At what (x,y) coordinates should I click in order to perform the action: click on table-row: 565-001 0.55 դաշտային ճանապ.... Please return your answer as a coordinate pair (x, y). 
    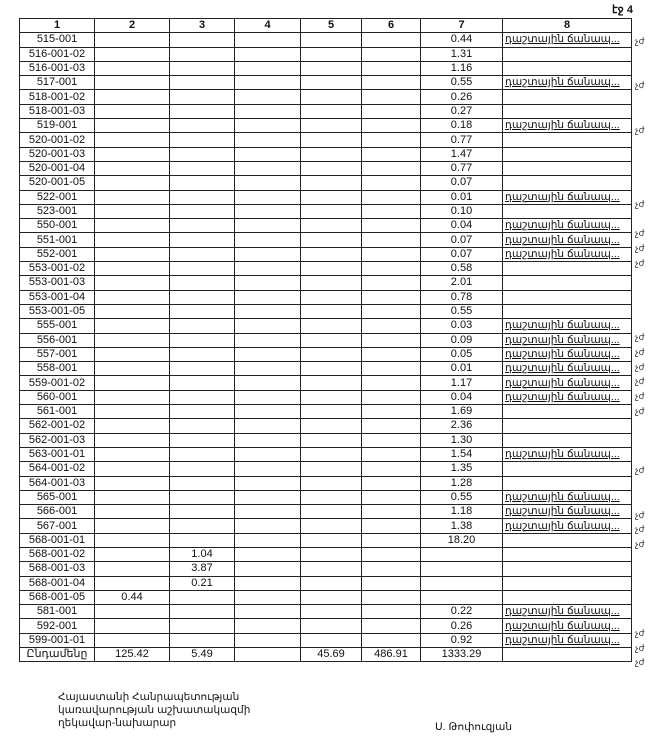
    Looking at the image, I should click on (325, 497).